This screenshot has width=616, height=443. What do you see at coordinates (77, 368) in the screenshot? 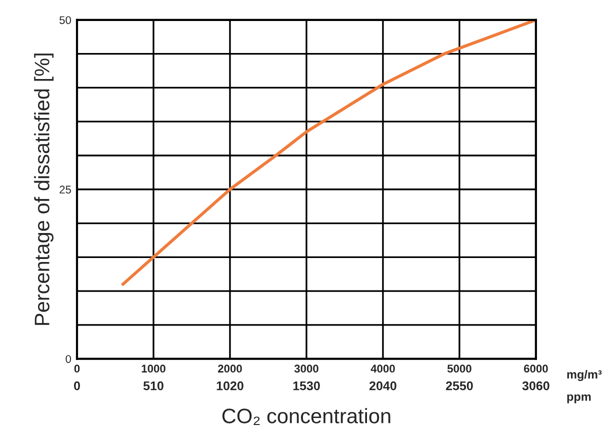
I see `x-tick-label: 0` at bounding box center [77, 368].